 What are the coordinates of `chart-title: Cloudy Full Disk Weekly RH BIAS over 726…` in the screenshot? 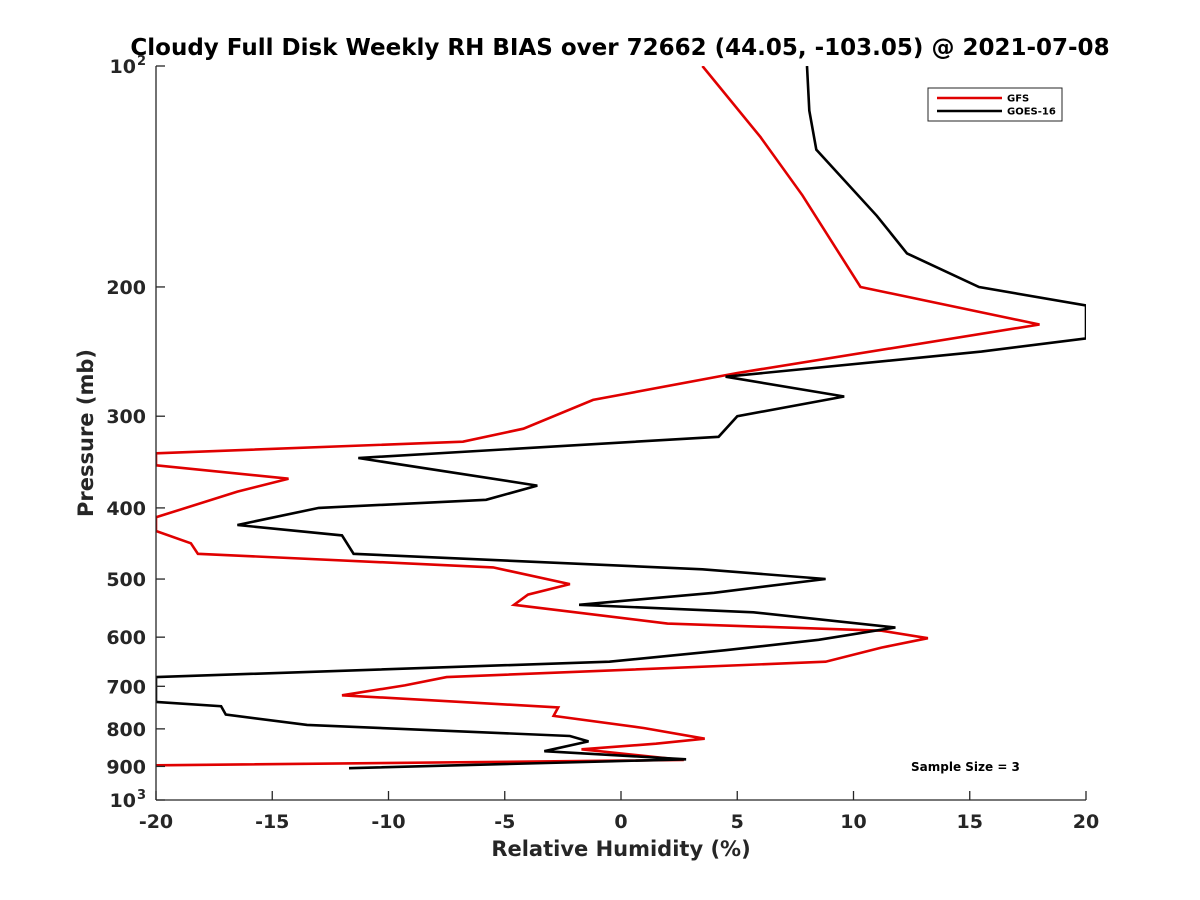 It's located at (619, 48).